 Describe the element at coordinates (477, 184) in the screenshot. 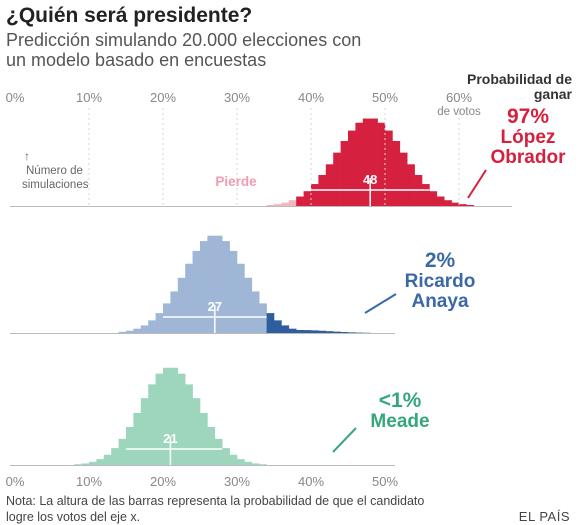

I see `lopez-connector` at that location.